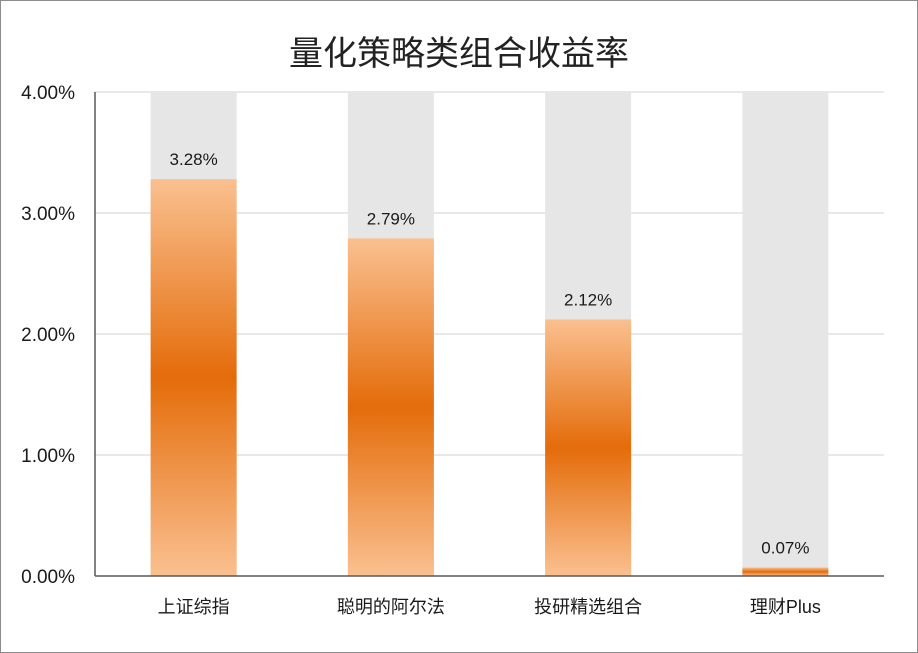 The height and width of the screenshot is (653, 918). What do you see at coordinates (588, 299) in the screenshot?
I see `data-label: 2.12%` at bounding box center [588, 299].